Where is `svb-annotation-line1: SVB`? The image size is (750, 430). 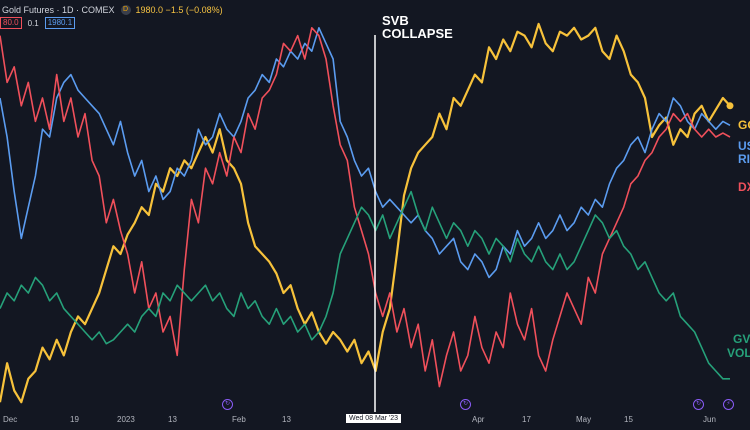 svb-annotation-line1: SVB is located at coordinates (395, 20).